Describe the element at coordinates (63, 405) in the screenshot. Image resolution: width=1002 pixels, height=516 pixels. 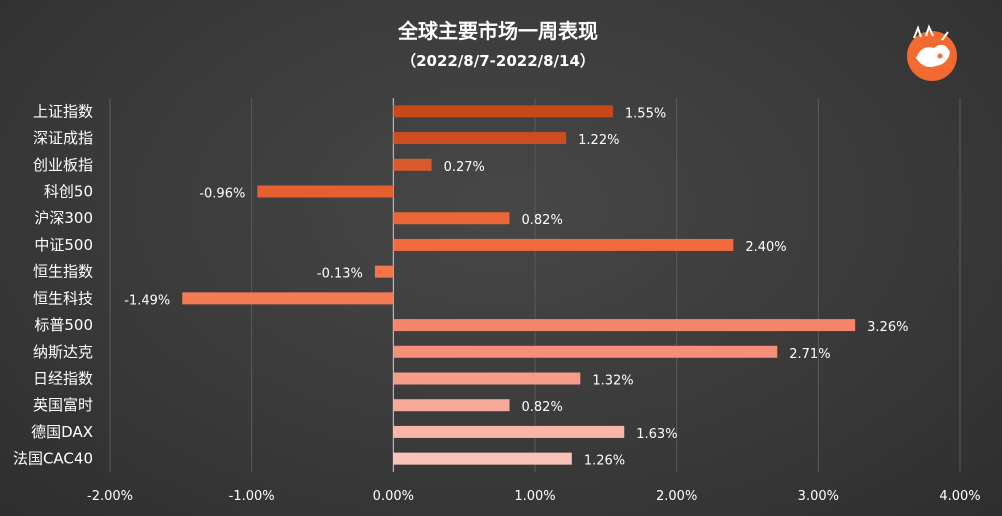
I see `category-label: 英国富时` at that location.